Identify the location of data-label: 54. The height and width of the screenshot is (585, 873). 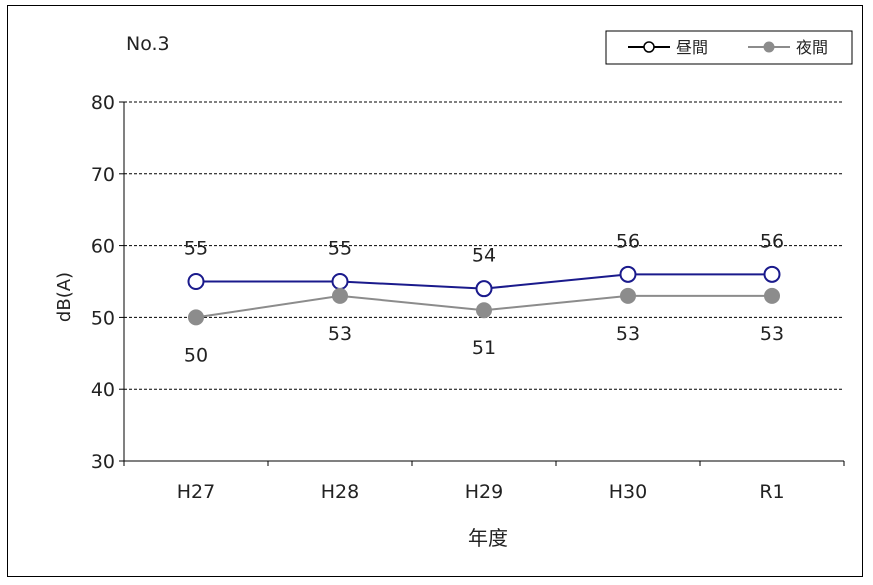
(484, 256).